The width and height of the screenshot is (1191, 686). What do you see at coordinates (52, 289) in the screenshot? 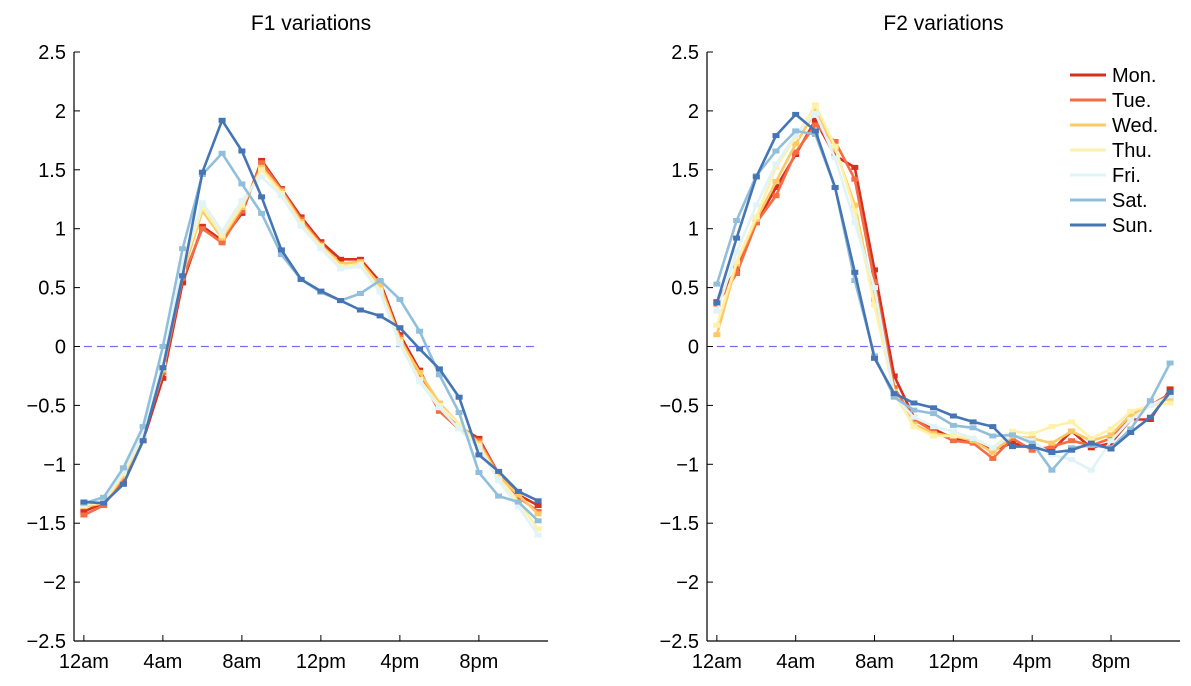
I see `f1-y-tick-label: 0.5` at bounding box center [52, 289].